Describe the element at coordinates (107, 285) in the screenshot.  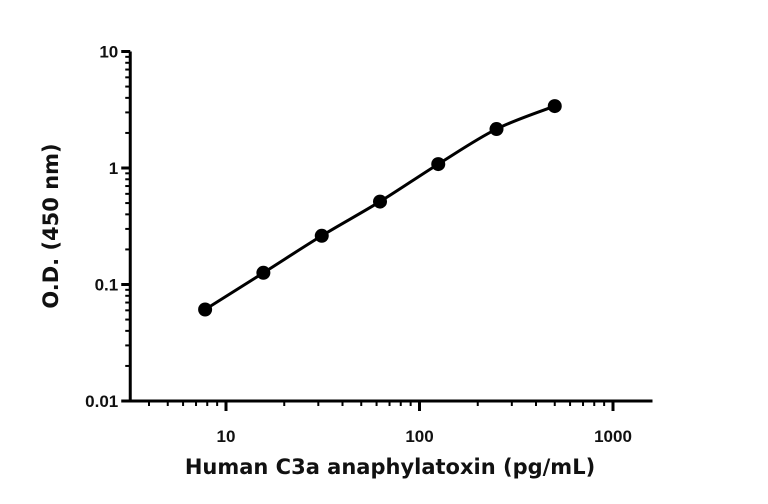
I see `y-tick-label: 0.1` at that location.